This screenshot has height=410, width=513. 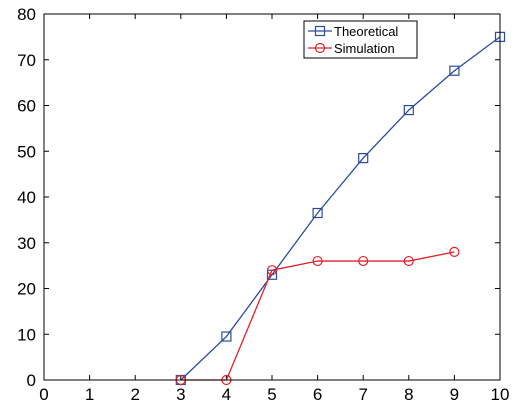 I want to click on legend-label-theoretical: Theoretical, so click(x=366, y=31).